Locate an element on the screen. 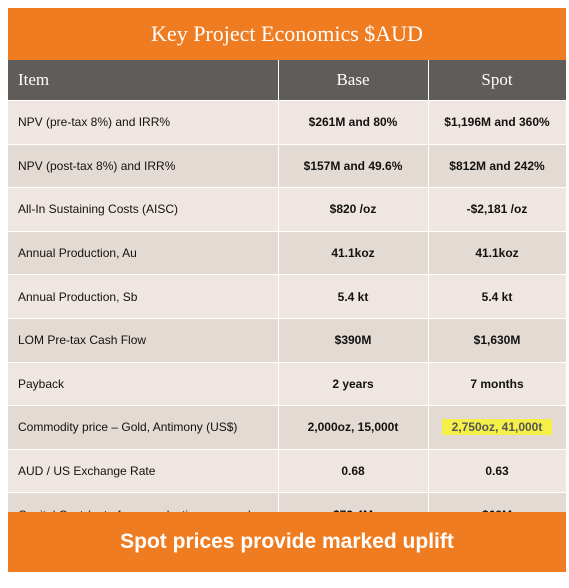 This screenshot has width=569, height=588. cell-text: 0.68 is located at coordinates (353, 471).